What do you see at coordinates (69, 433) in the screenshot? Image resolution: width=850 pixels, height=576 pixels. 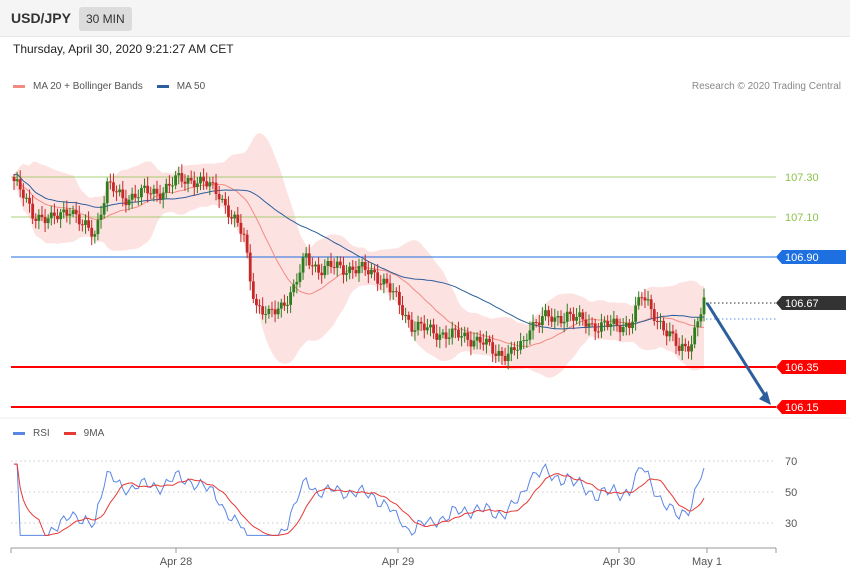 I see `rsi-ma-swatch` at bounding box center [69, 433].